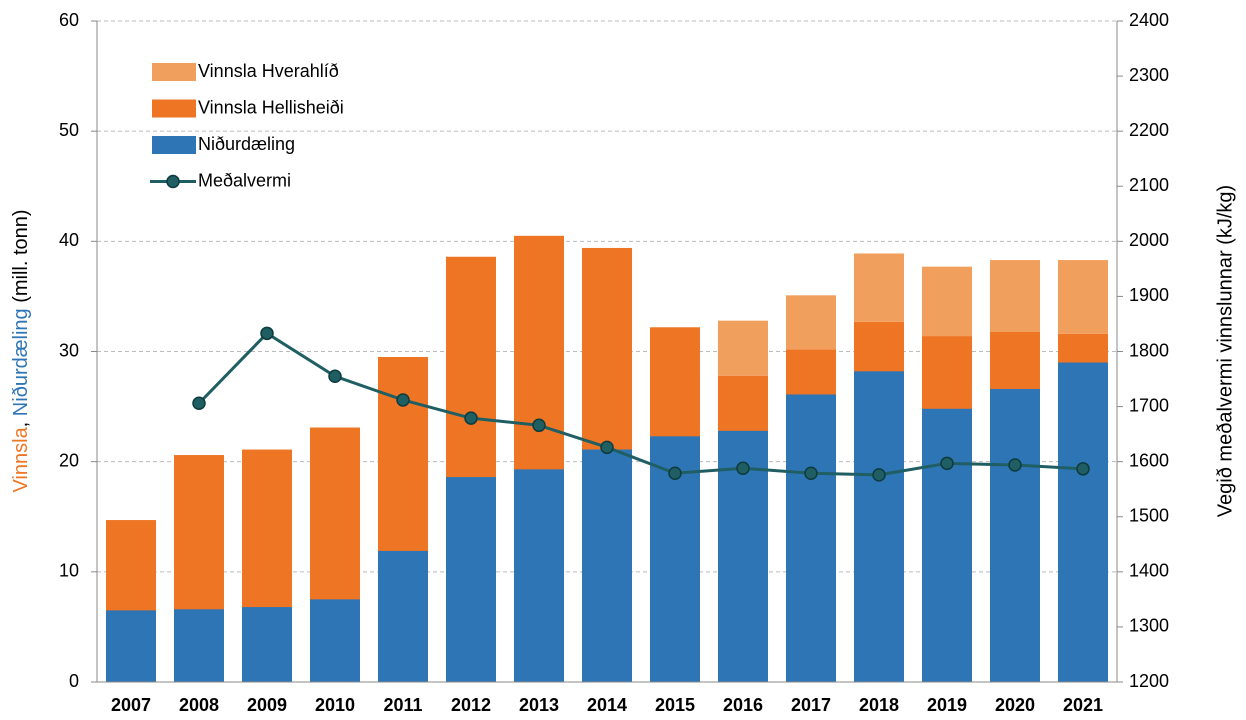 This screenshot has width=1246, height=720. I want to click on x-tick-label: 2018, so click(879, 705).